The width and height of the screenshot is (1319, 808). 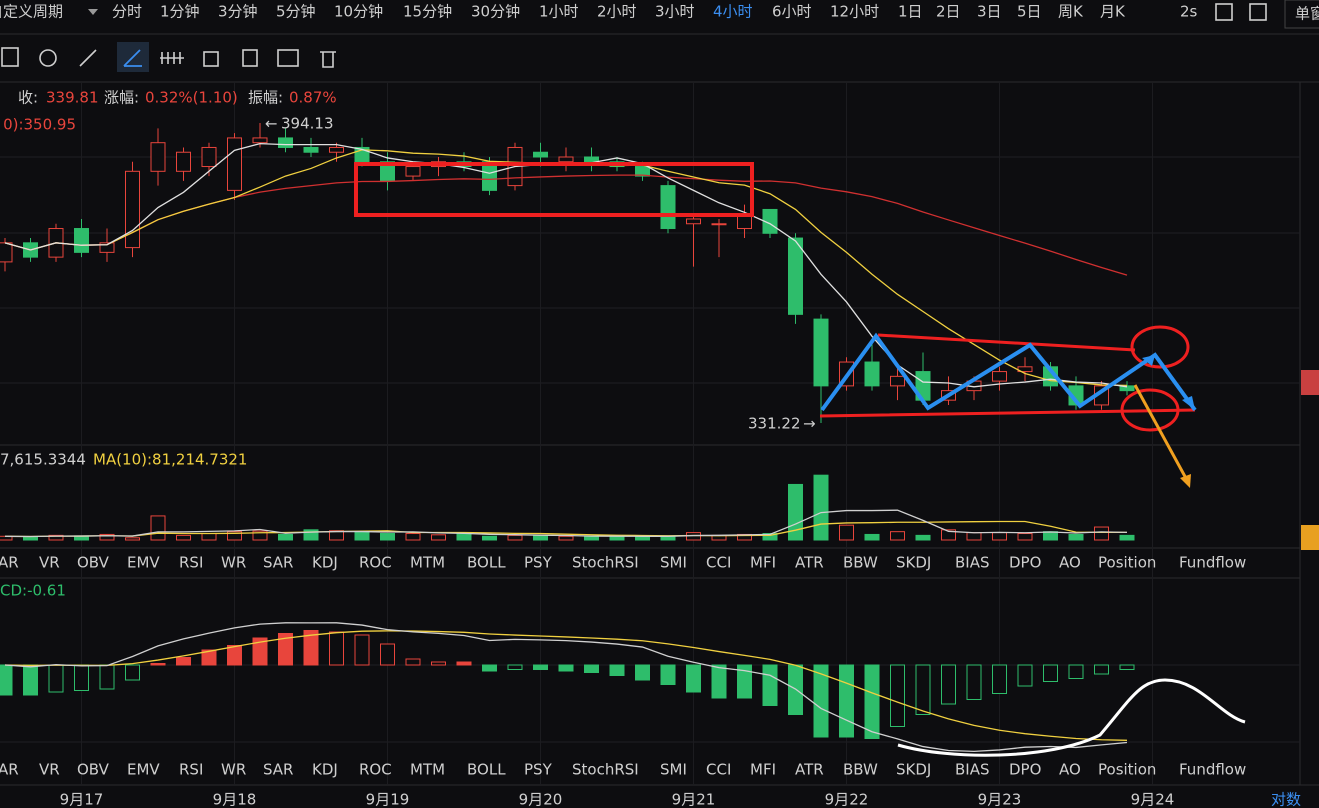 I want to click on drawing-tools, so click(x=168, y=57).